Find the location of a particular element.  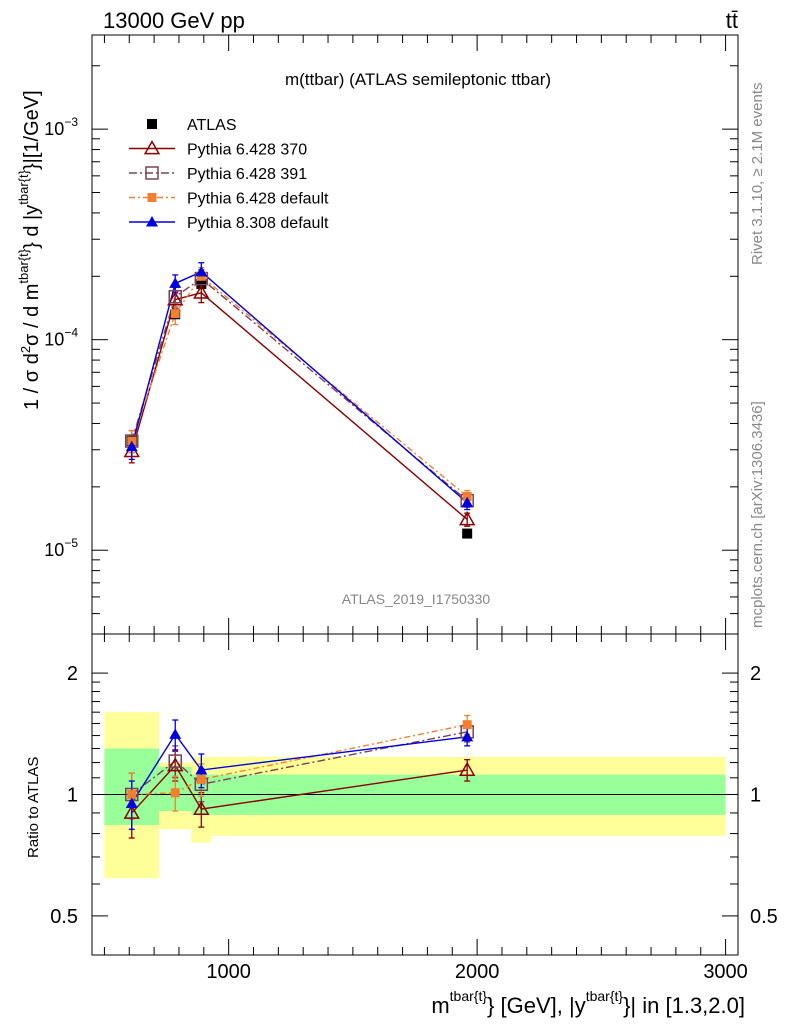

main-ytick-label: 10⁻⁵ is located at coordinates (61, 548).